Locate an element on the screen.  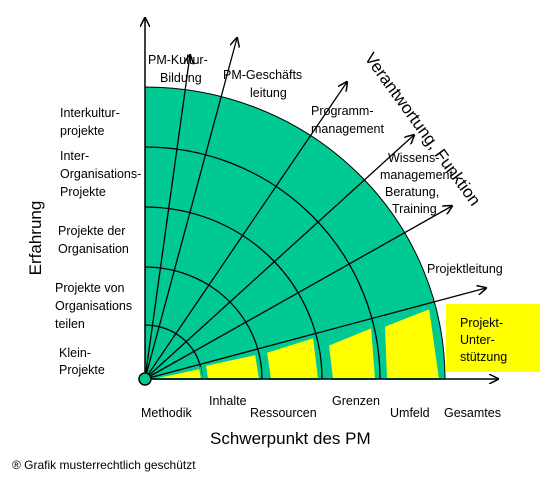
function-projektleitung: Projektleitung is located at coordinates (465, 269).